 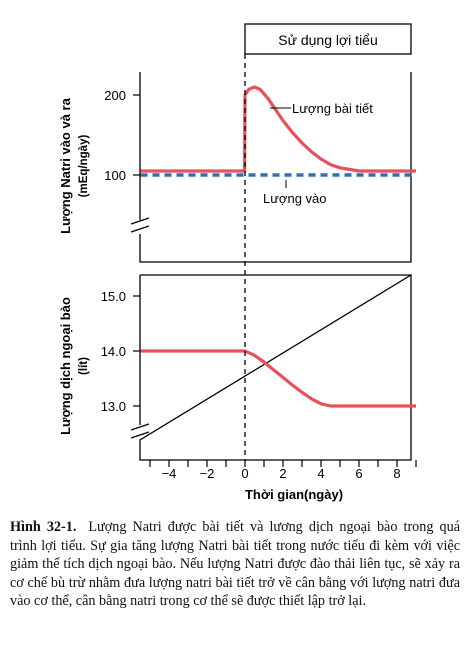 I want to click on excreted-series-line, so click(x=278, y=129).